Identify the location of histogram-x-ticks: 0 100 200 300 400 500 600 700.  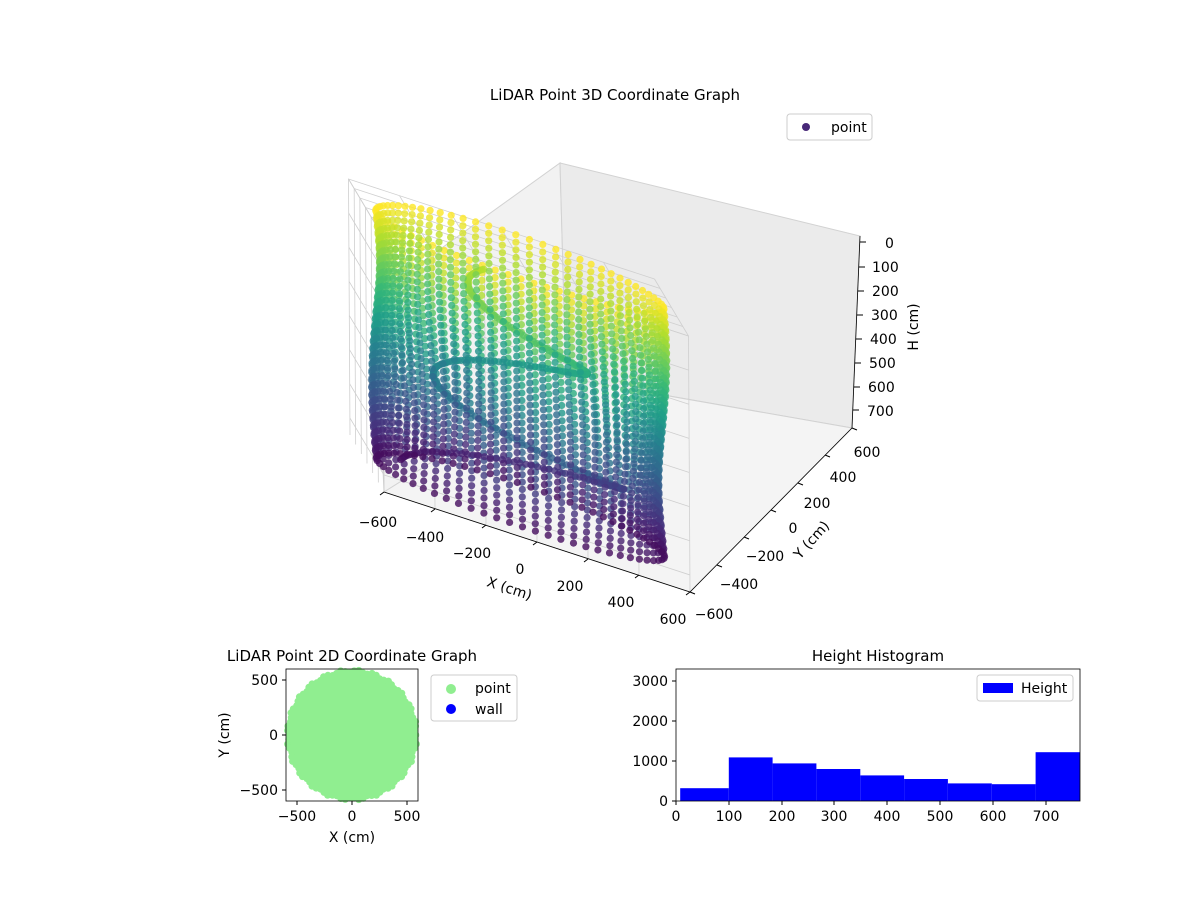
(865, 813).